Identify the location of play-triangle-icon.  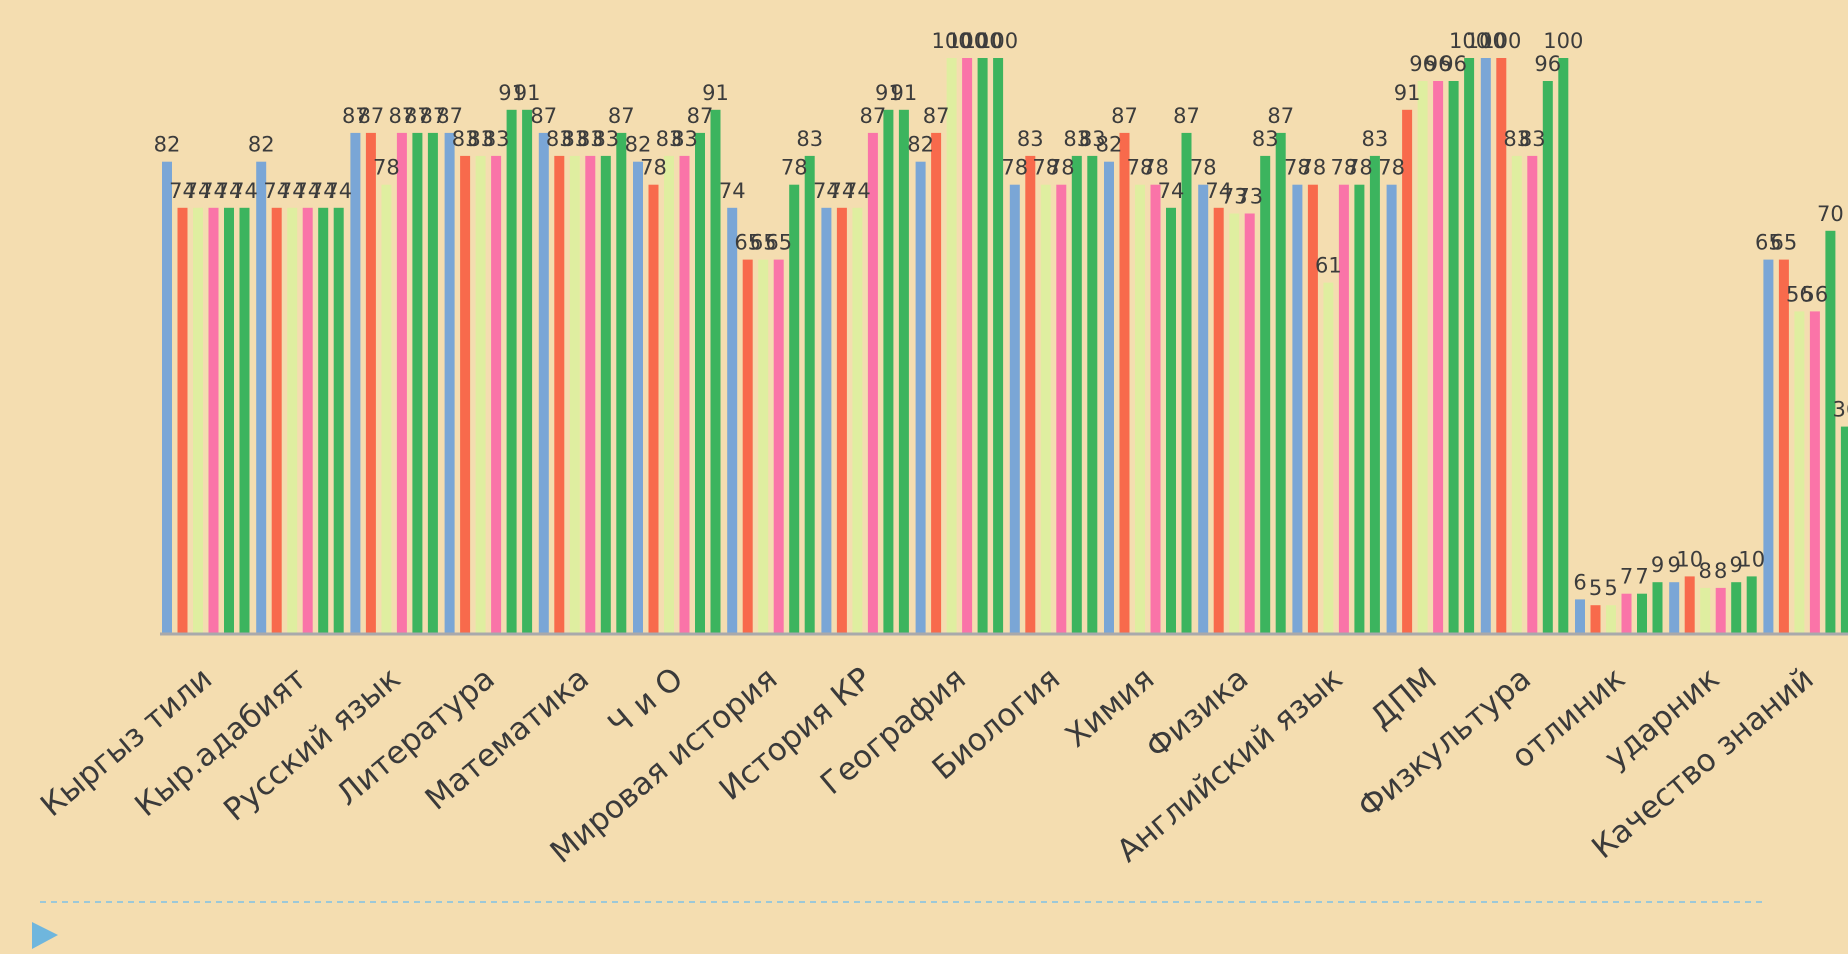
(45, 935).